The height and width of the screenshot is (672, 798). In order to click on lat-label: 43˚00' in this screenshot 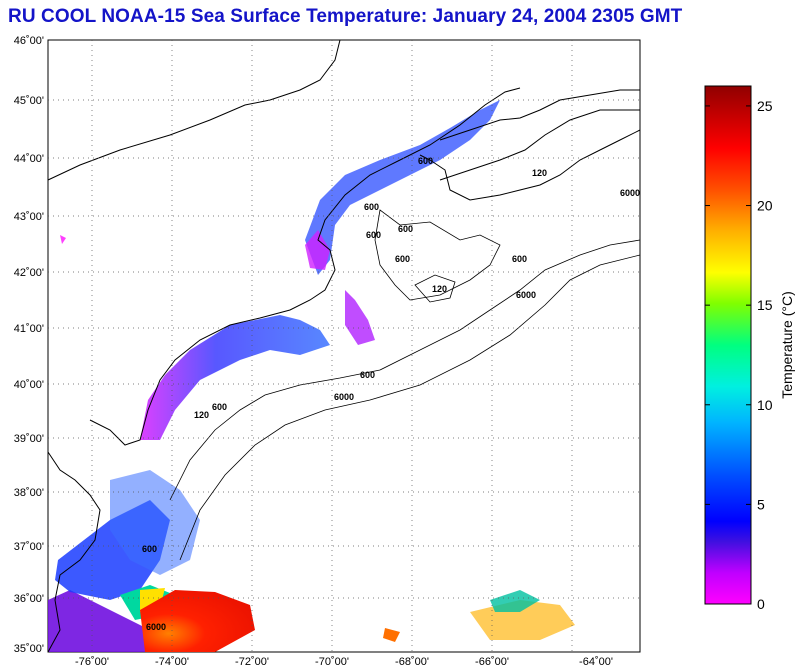, I will do `click(29, 217)`.